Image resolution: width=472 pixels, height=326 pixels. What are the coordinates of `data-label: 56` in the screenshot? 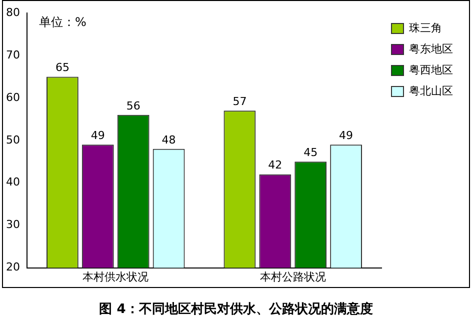 It's located at (133, 105).